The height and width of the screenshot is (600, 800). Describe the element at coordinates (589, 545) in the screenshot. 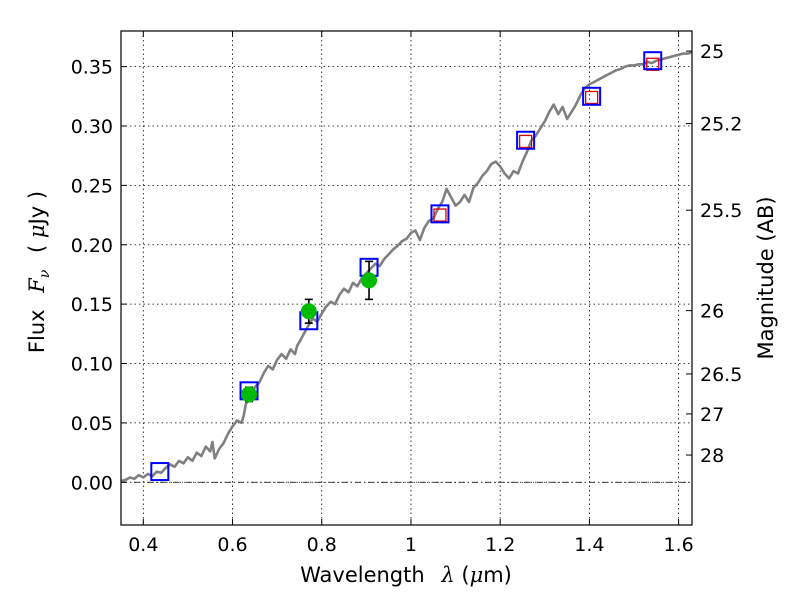

I see `x-tick-label: 1.4` at that location.